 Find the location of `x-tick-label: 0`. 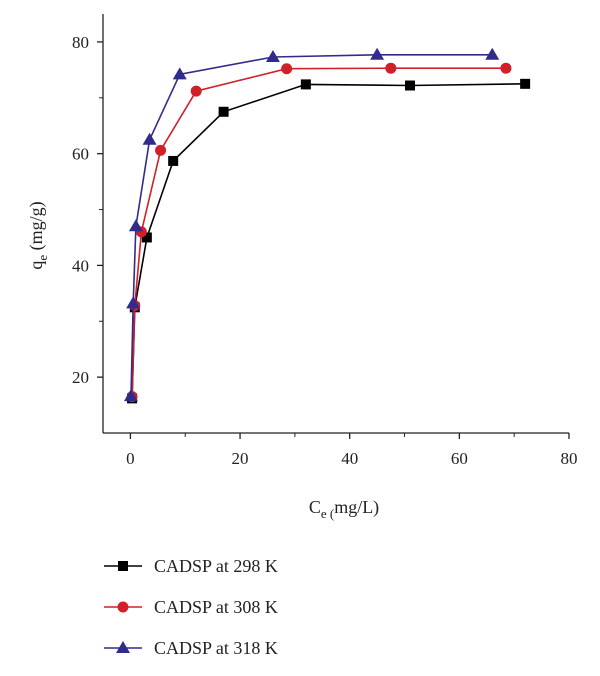

x-tick-label: 0 is located at coordinates (130, 458).